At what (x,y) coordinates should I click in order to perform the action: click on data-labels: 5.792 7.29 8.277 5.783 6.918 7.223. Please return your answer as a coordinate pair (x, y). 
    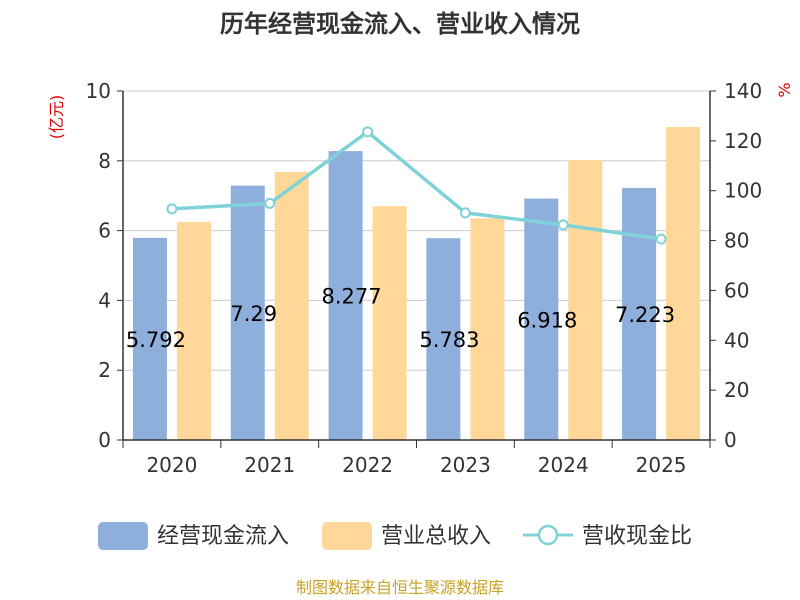
    Looking at the image, I should click on (400, 319).